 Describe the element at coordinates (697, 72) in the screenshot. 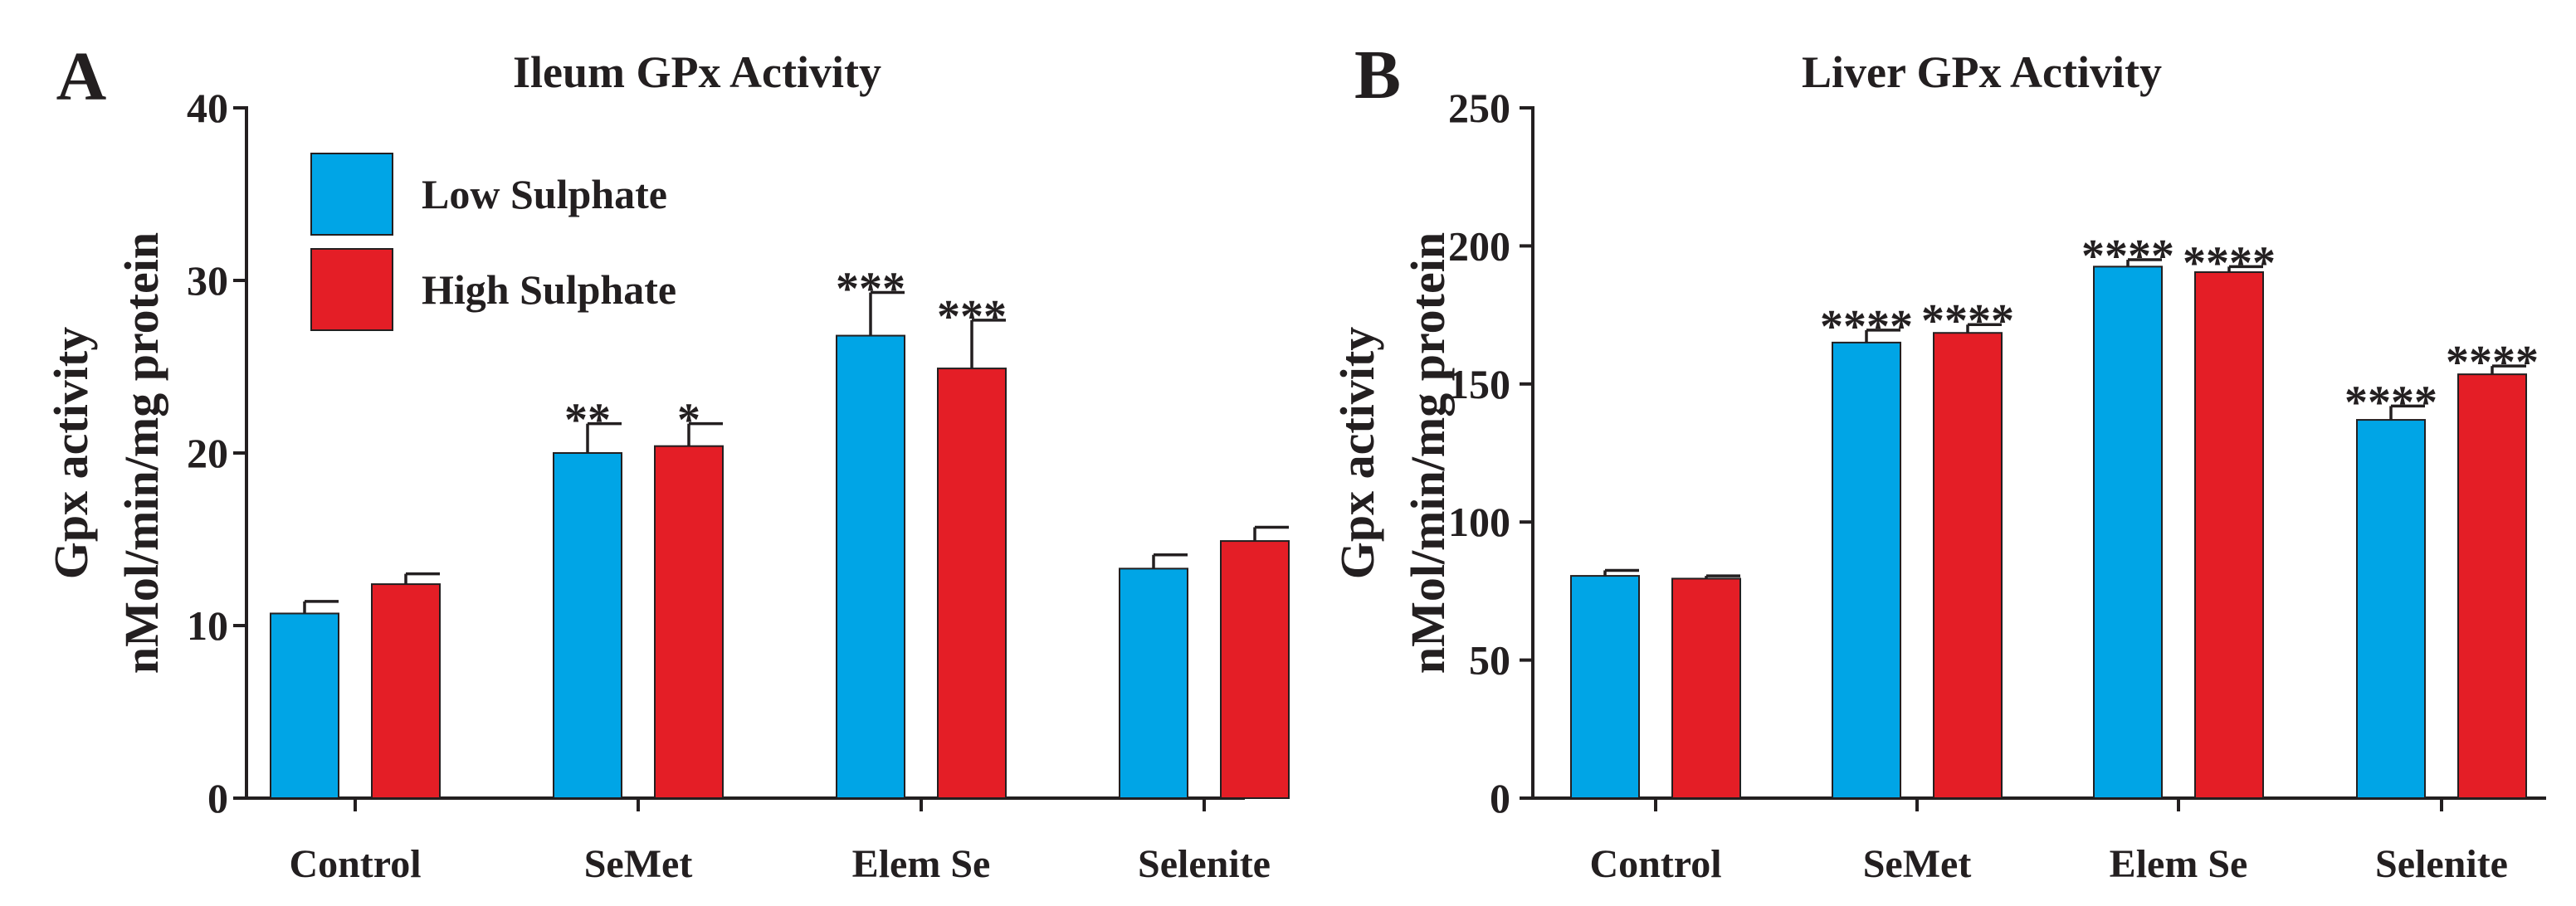

I see `chart-title: Ileum GPx Activity` at that location.